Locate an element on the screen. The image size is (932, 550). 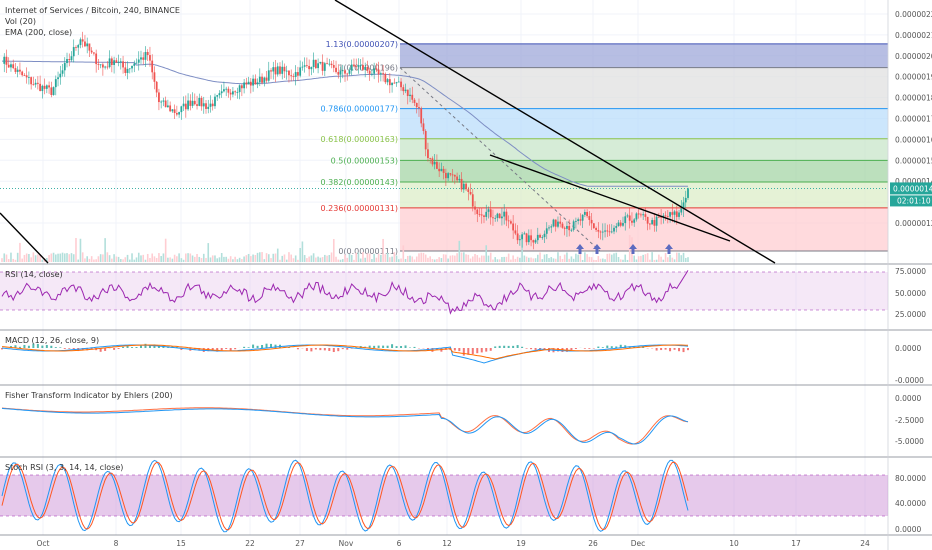
fisher-tick-label: -2.5000 is located at coordinates (909, 420).